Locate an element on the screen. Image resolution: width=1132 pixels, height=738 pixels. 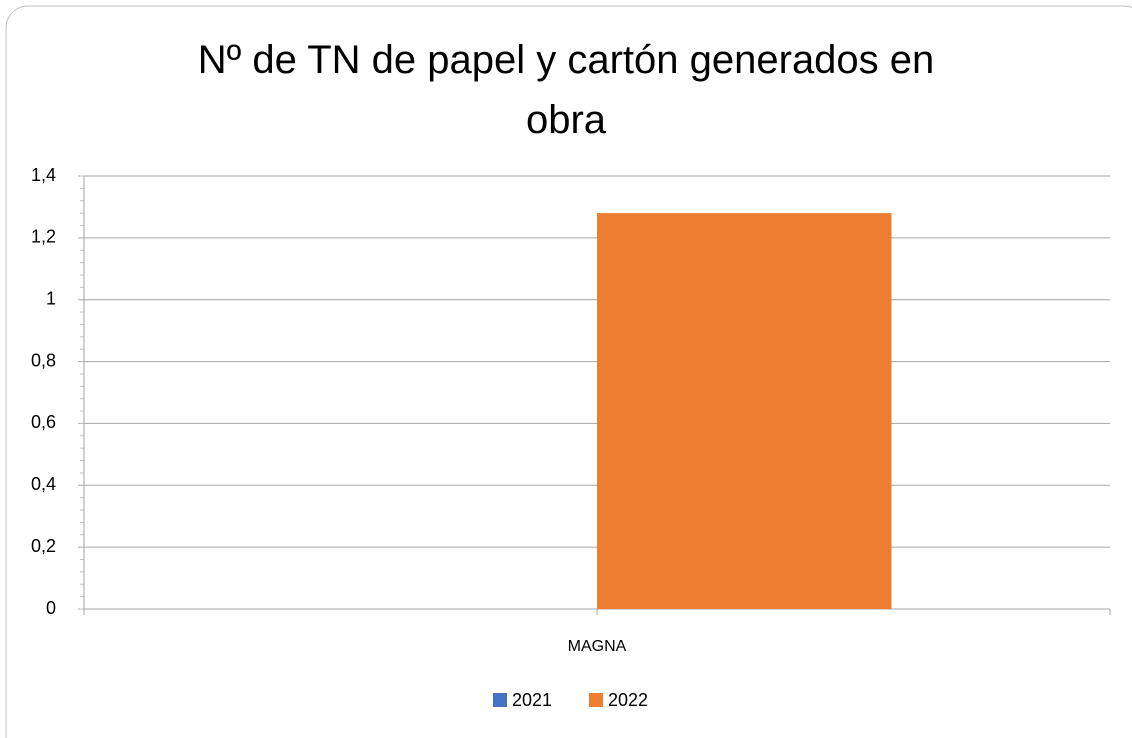
y-tick-label: 0 is located at coordinates (51, 608).